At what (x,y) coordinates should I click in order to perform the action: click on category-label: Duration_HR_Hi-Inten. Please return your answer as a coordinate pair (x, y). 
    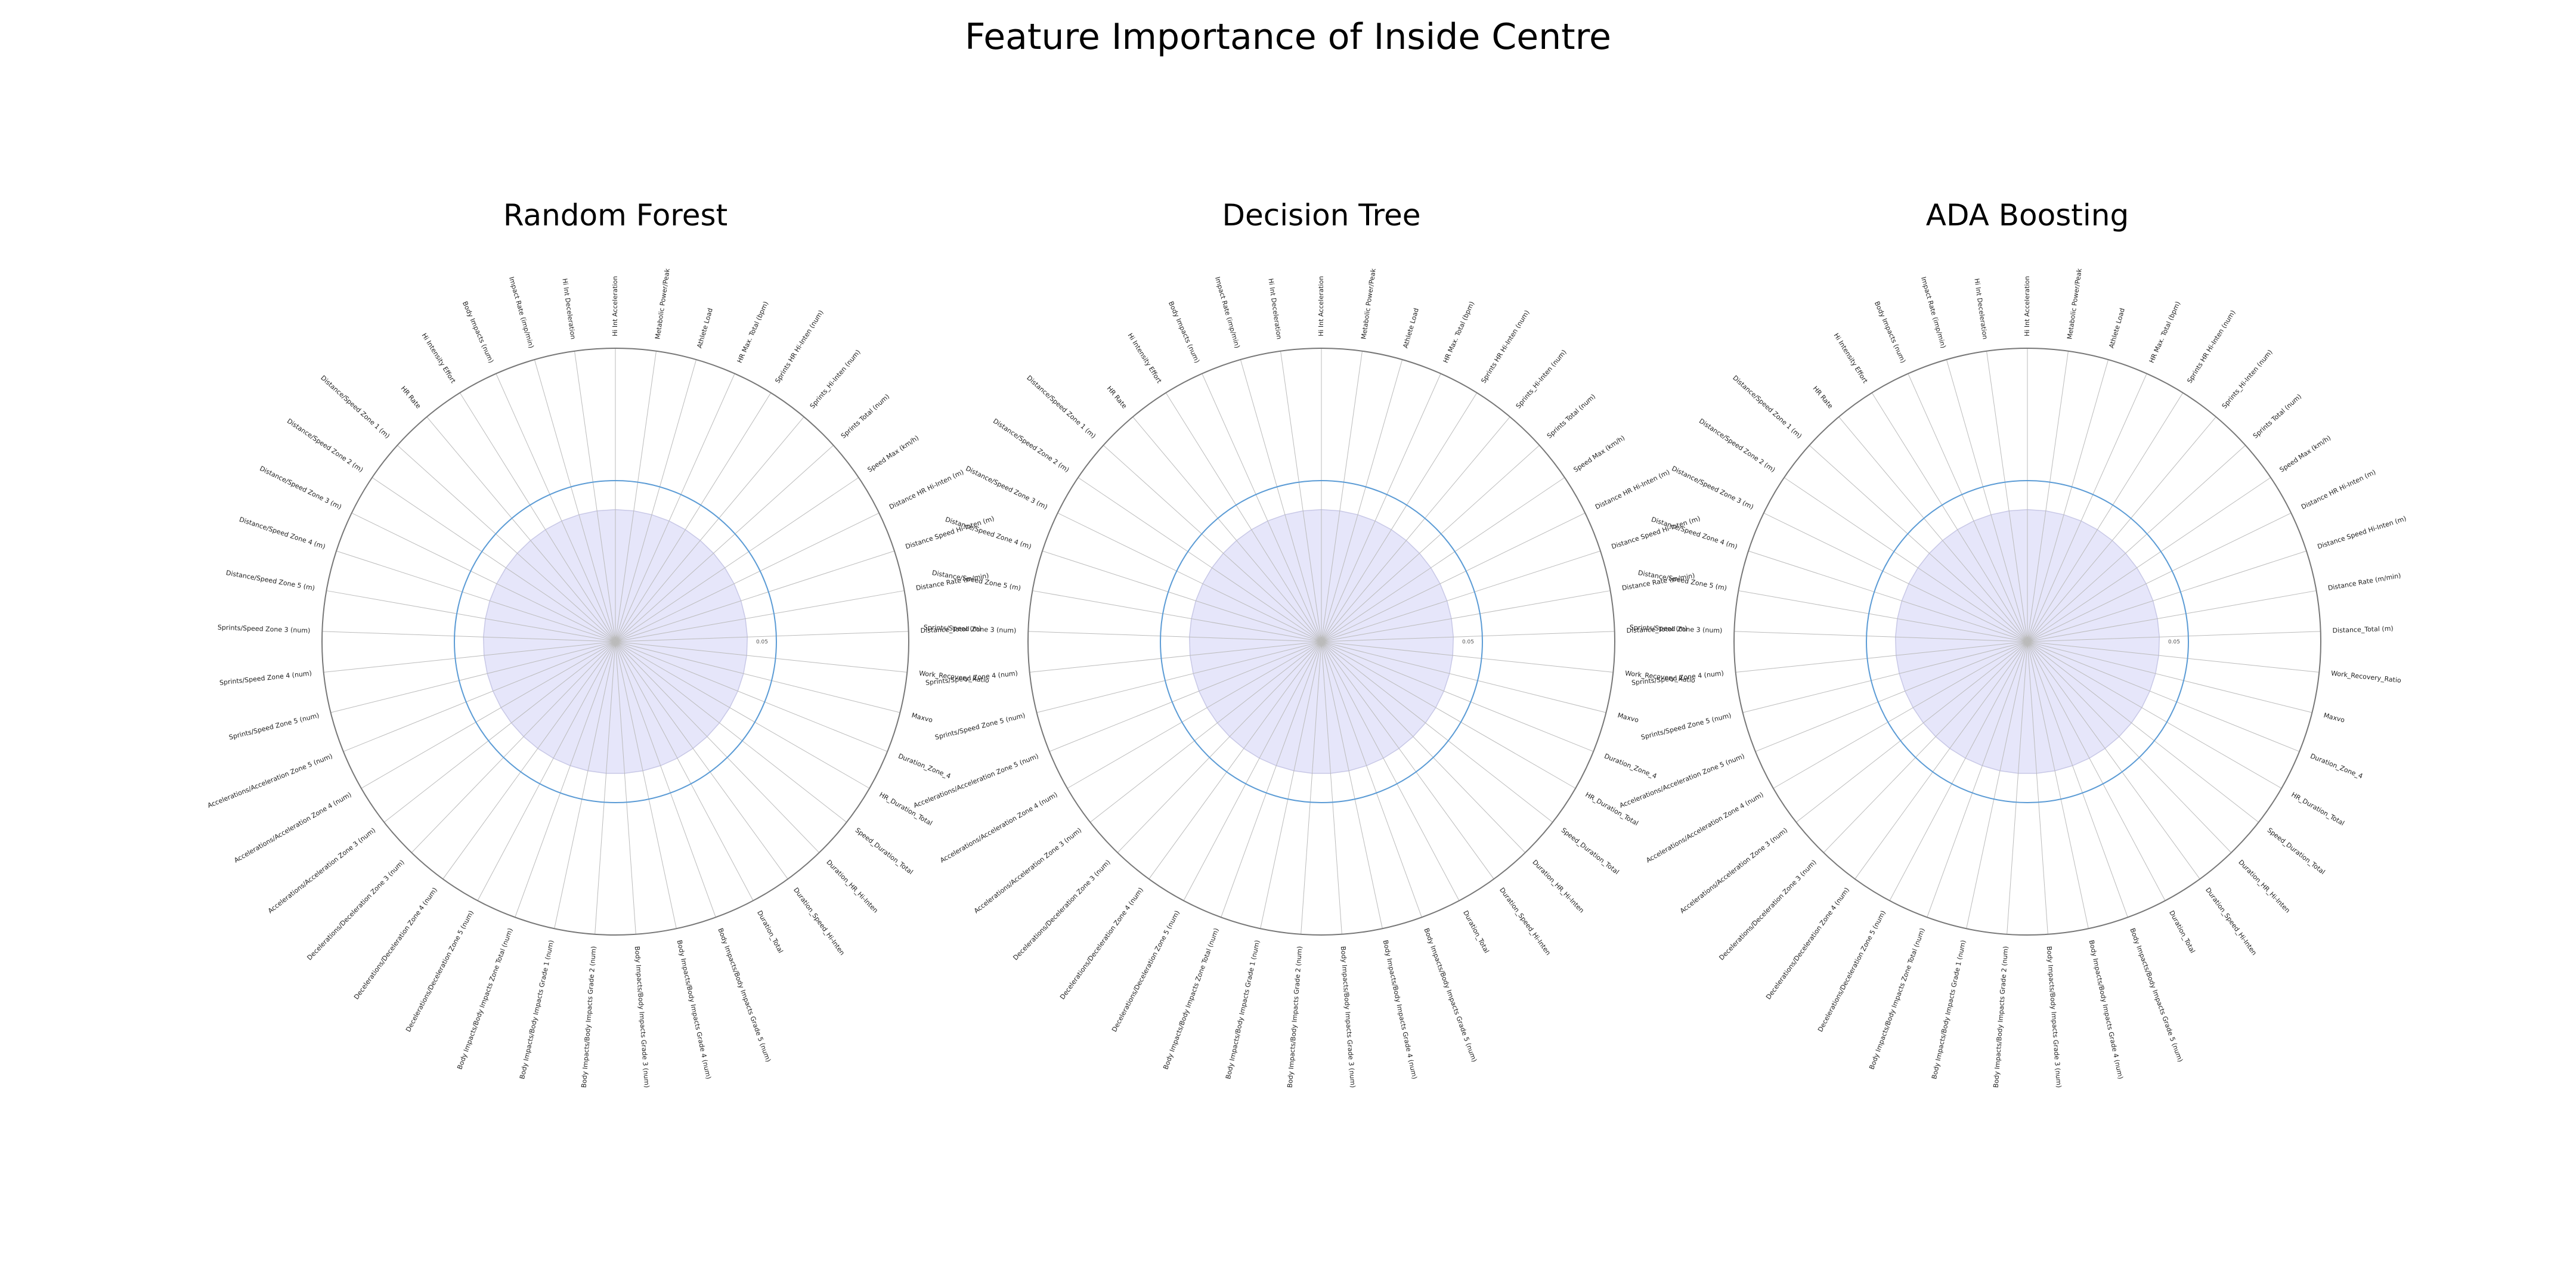
    Looking at the image, I should click on (1558, 886).